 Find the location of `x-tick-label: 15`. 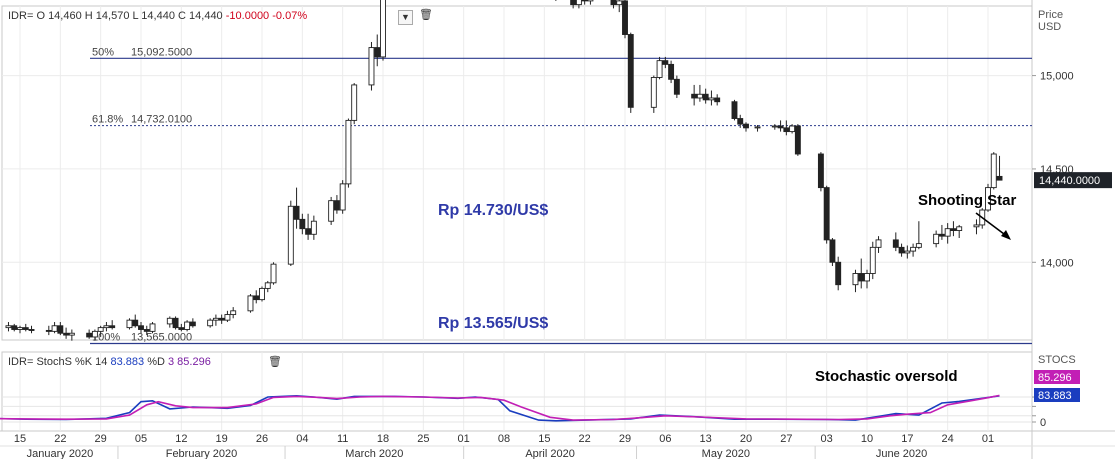

x-tick-label: 15 is located at coordinates (20, 439).